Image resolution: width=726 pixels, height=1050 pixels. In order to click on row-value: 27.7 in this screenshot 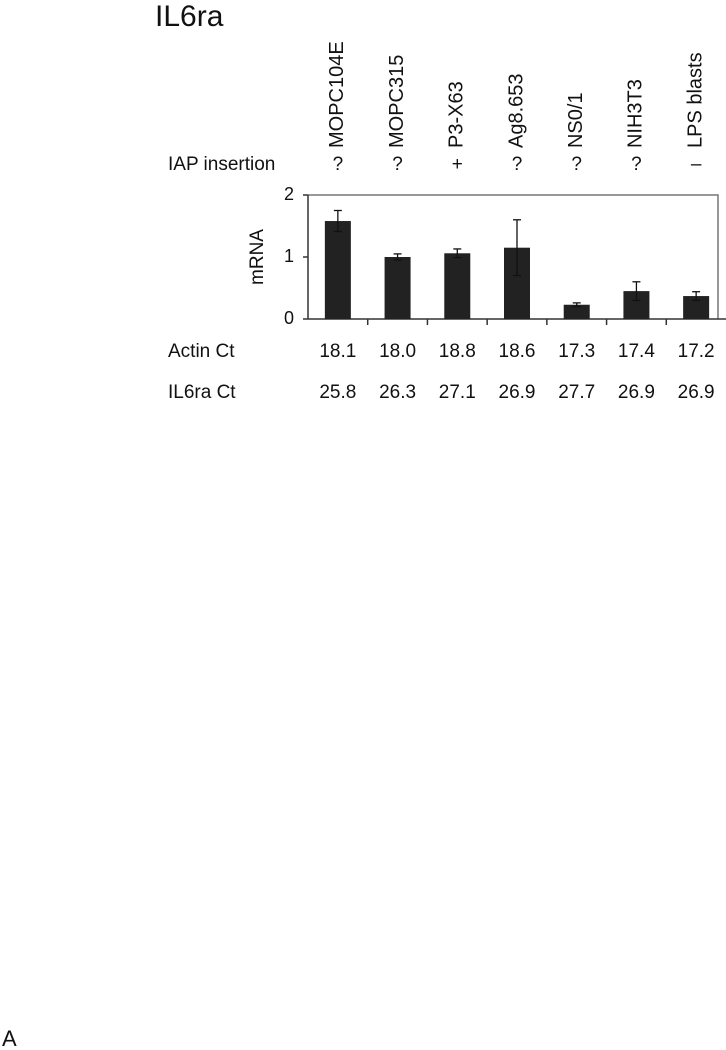, I will do `click(576, 392)`.